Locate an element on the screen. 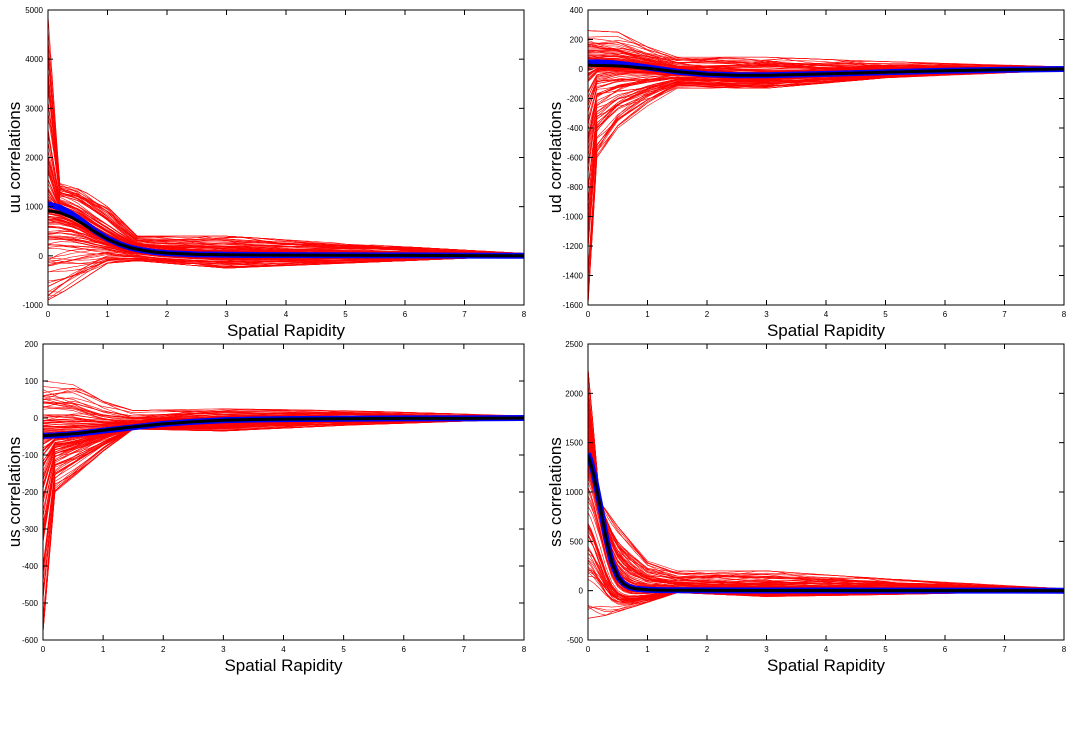 This screenshot has height=744, width=1079. y-tick-label: 500 is located at coordinates (577, 541).